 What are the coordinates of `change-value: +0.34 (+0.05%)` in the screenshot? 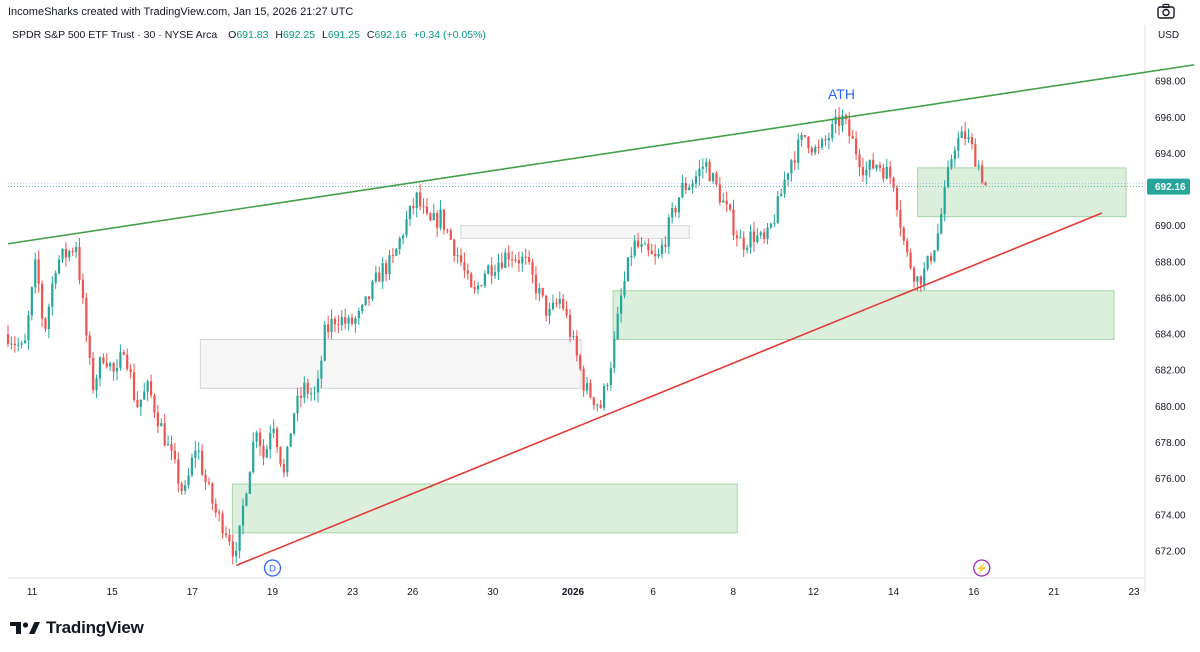 It's located at (449, 35).